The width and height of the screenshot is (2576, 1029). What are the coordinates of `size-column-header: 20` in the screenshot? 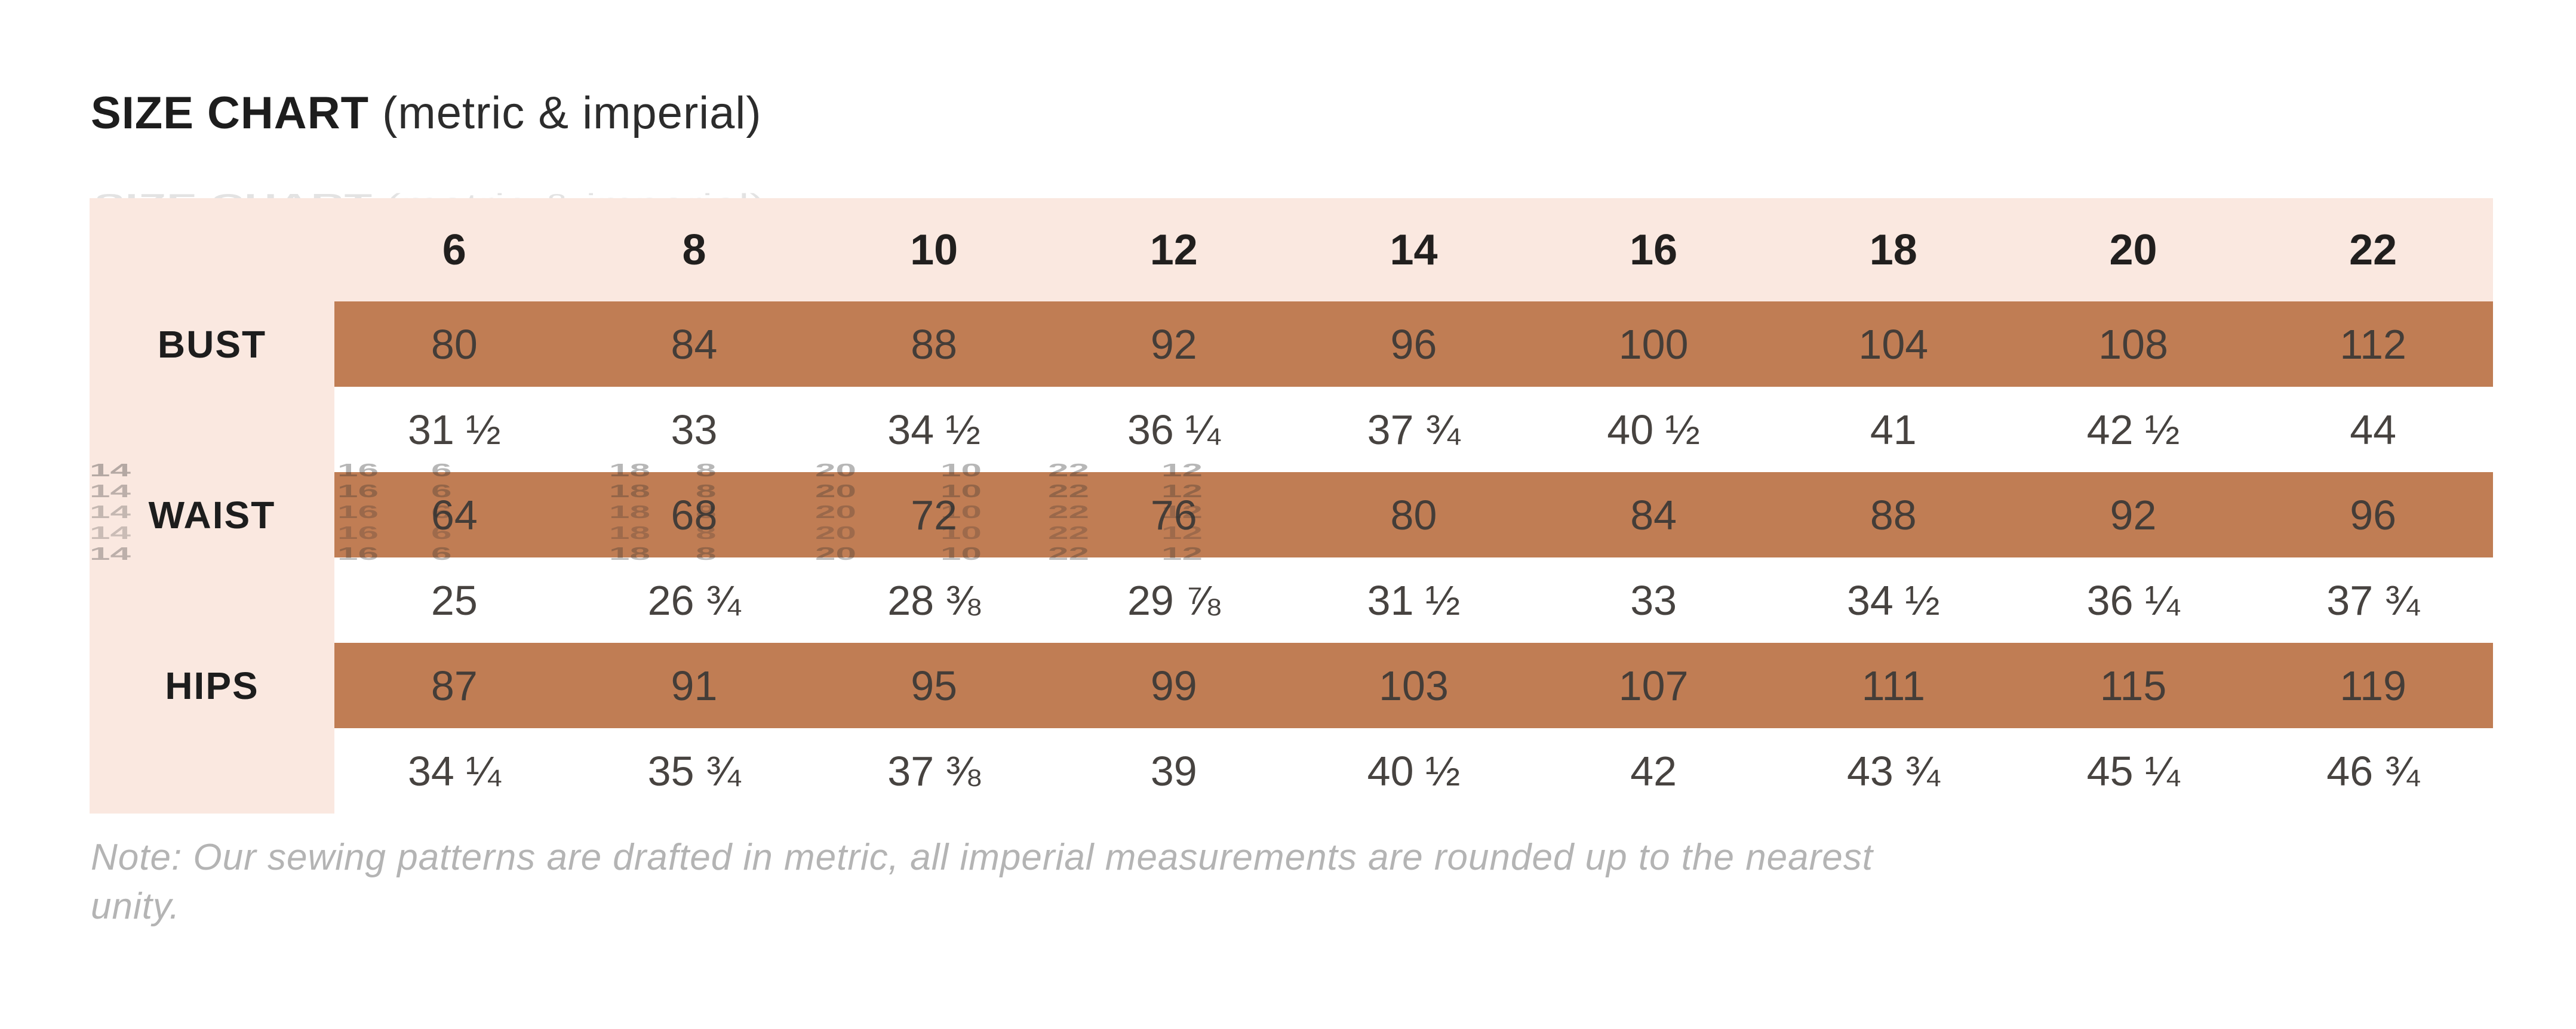 It's located at (2133, 249).